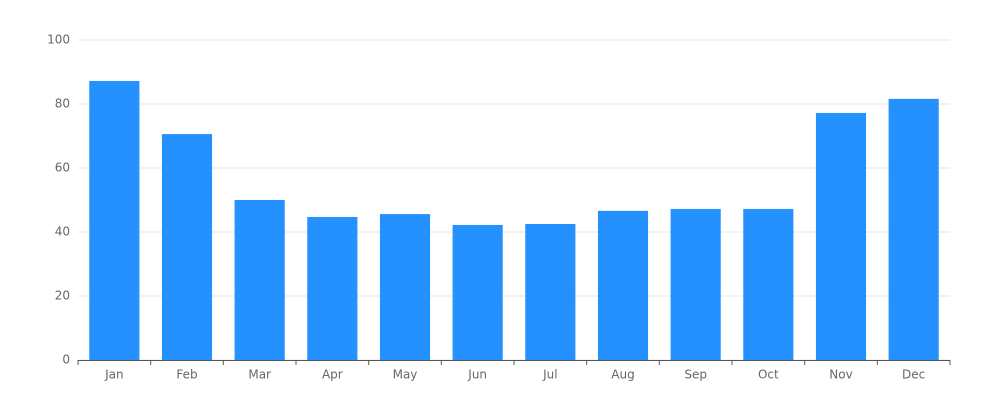 Image resolution: width=1000 pixels, height=400 pixels. I want to click on y-tick-label: 80, so click(62, 104).